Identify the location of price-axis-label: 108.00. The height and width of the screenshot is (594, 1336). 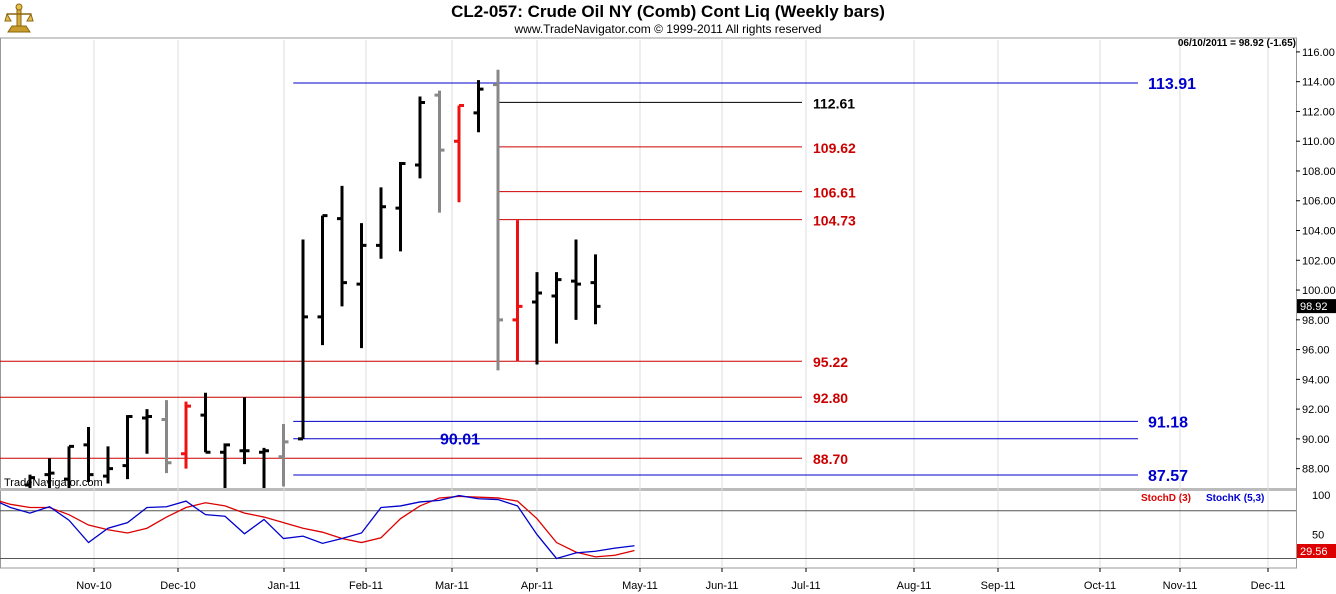
(1319, 172).